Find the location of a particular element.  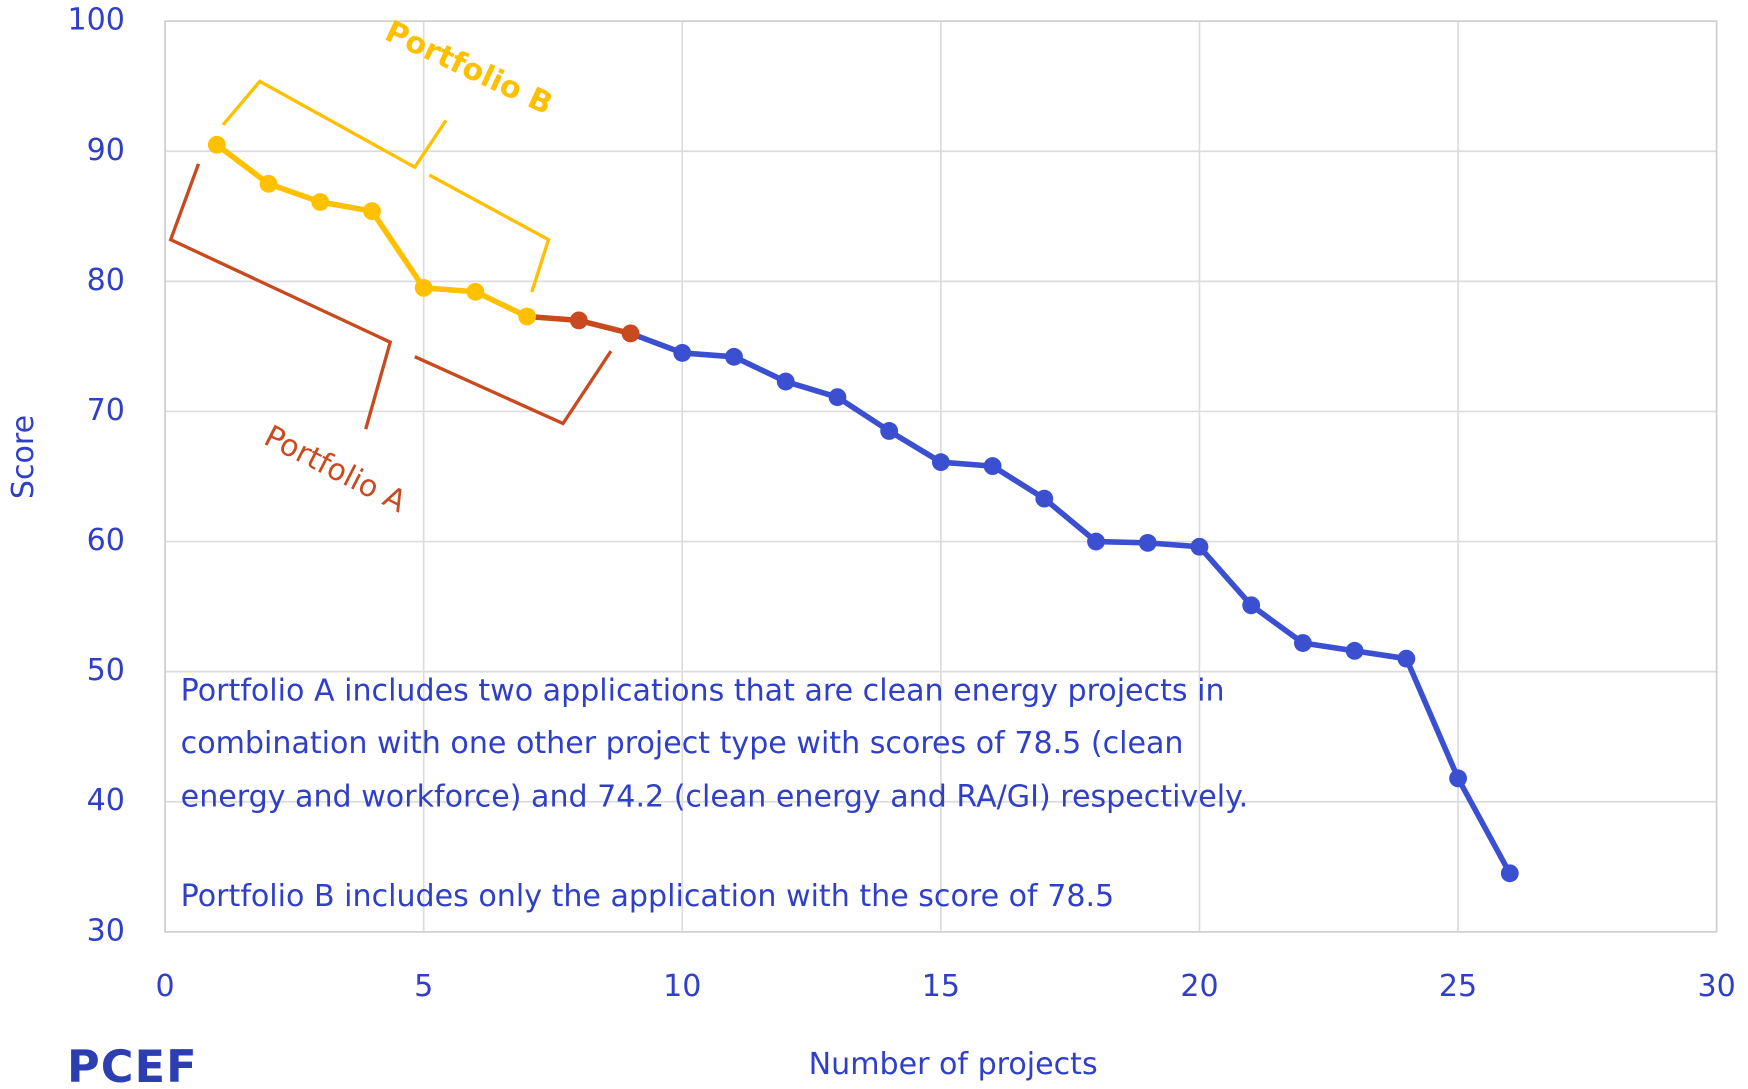

y-axis-label: Score is located at coordinates (23, 457).